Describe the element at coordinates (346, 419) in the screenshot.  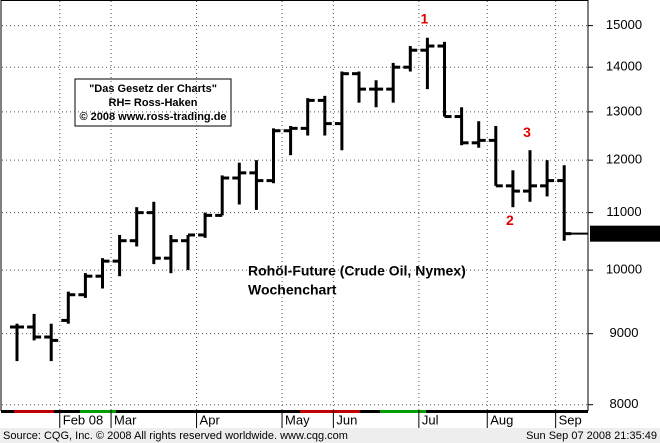
I see `x-tick-label: Jun` at that location.